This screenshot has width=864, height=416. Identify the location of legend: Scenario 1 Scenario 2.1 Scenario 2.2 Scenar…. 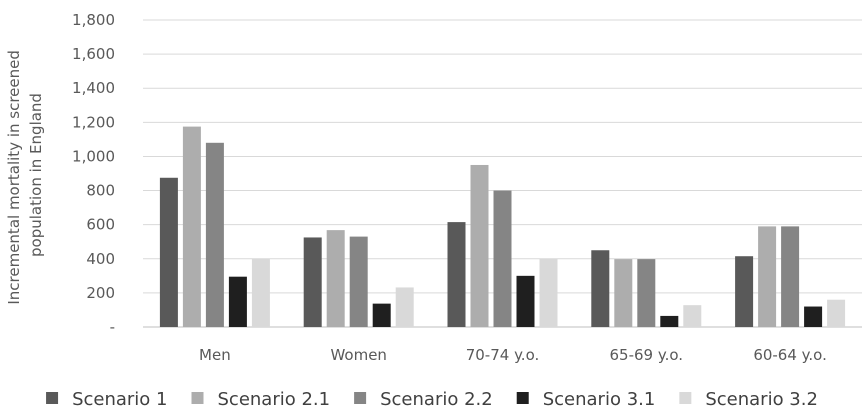
(432, 399).